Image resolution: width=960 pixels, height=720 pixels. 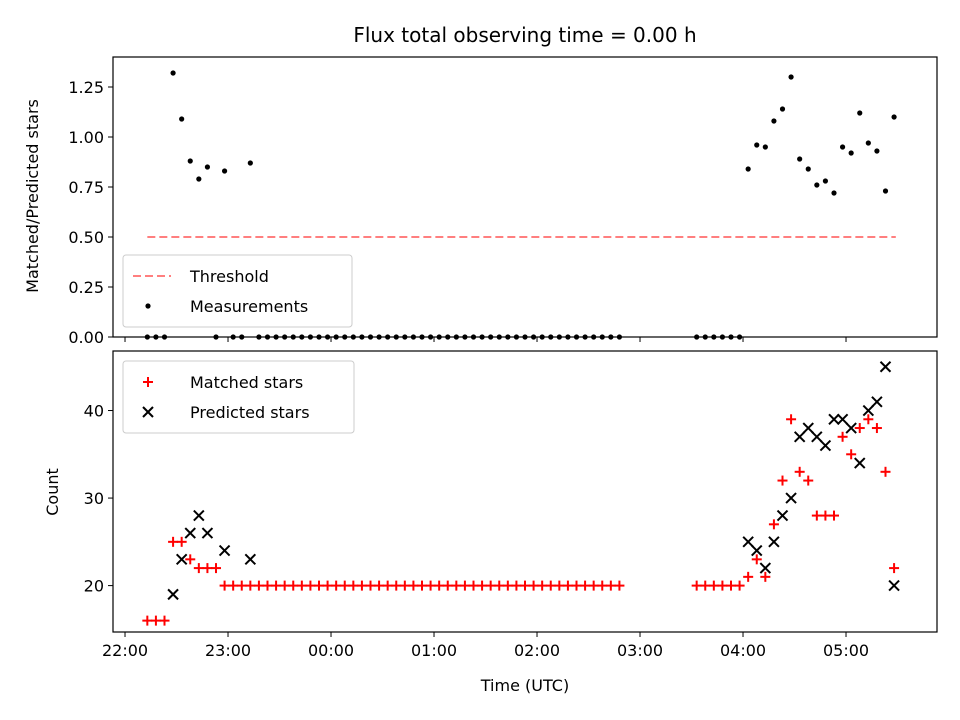 What do you see at coordinates (86, 187) in the screenshot?
I see `top-y-tick-label: 0.75` at bounding box center [86, 187].